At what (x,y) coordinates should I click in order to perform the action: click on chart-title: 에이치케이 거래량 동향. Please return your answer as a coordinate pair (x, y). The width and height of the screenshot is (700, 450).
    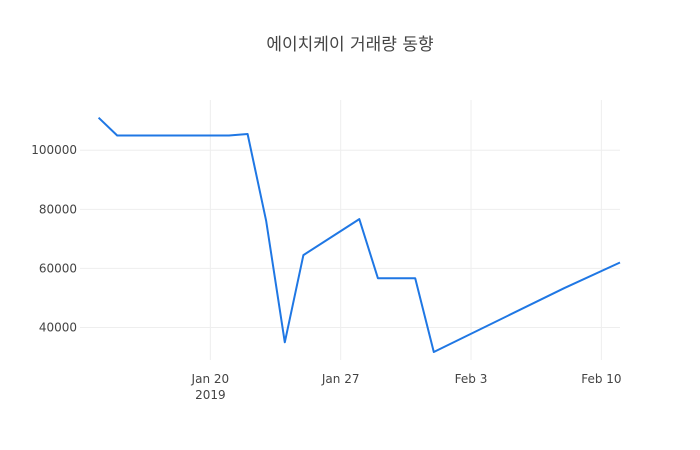
    Looking at the image, I should click on (349, 45).